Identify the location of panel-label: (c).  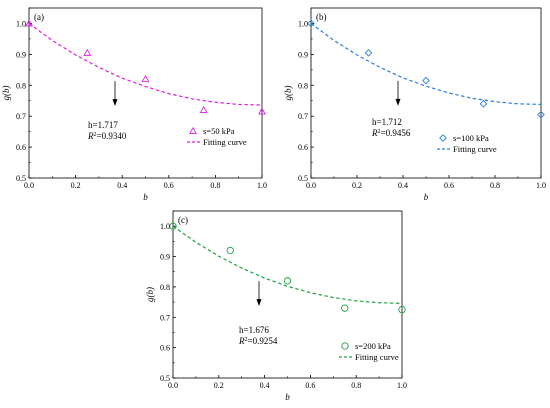
(183, 220).